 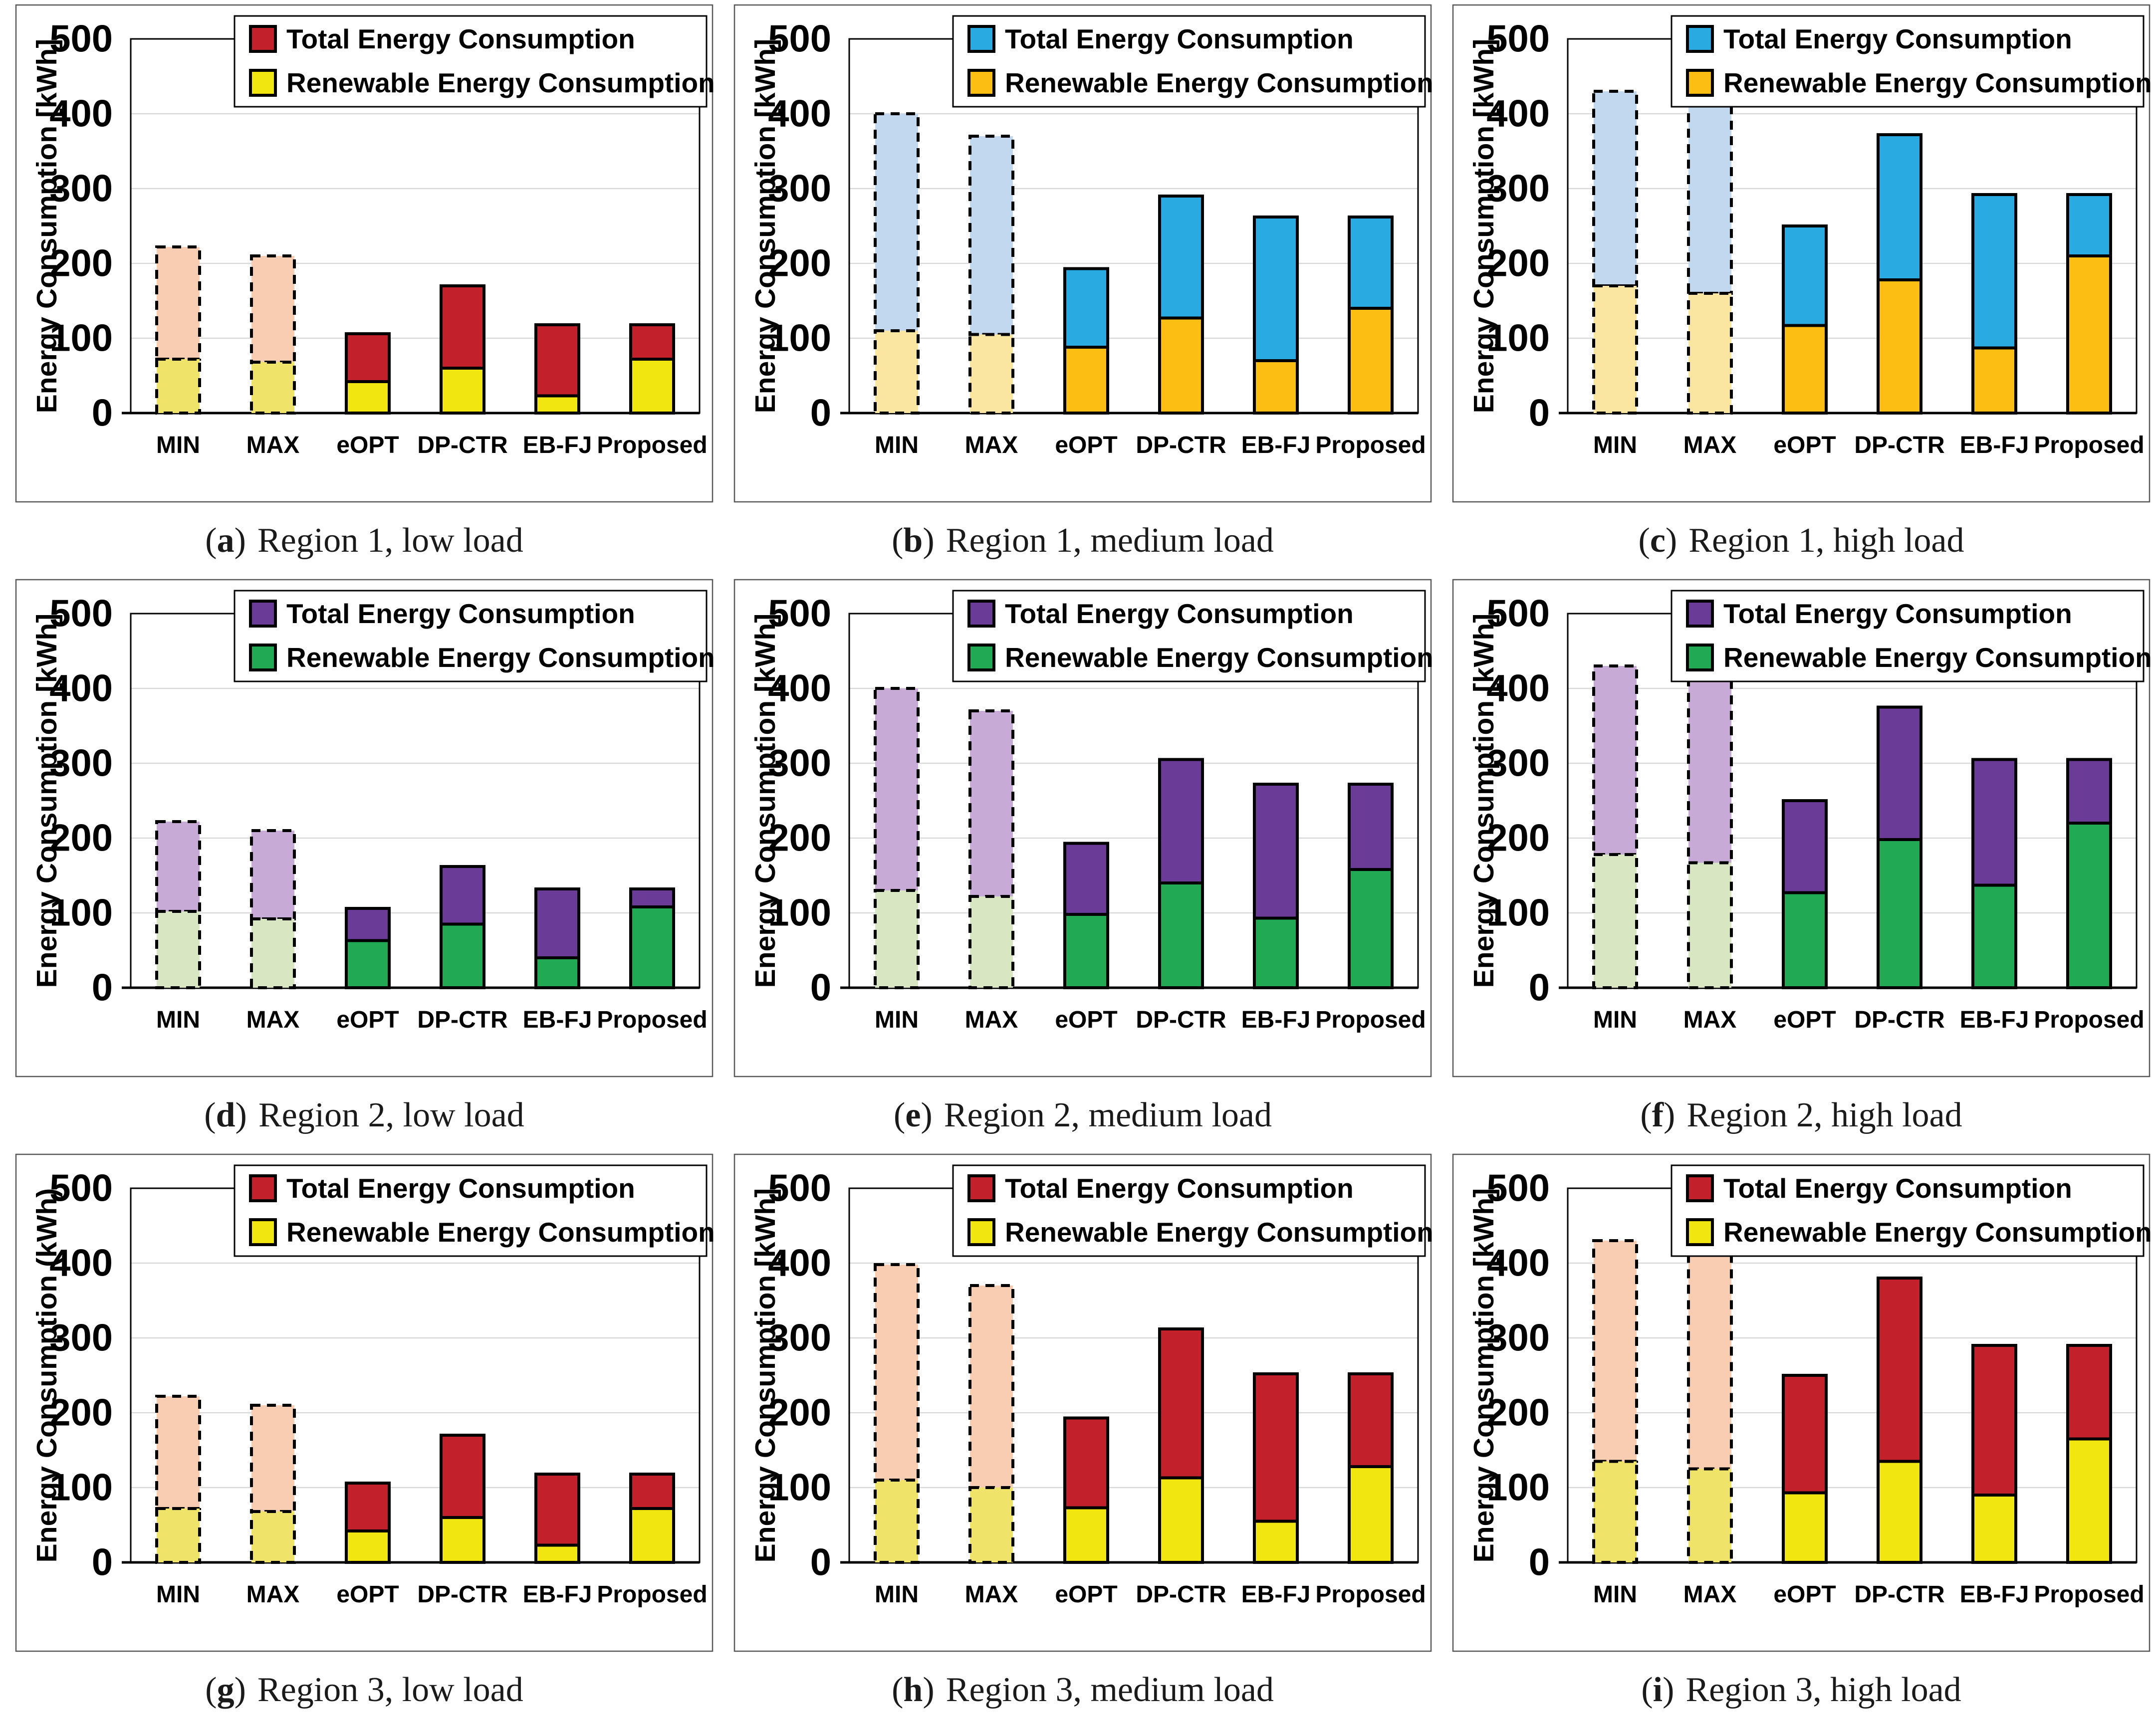 I want to click on y-tick-label: 300, so click(x=800, y=189).